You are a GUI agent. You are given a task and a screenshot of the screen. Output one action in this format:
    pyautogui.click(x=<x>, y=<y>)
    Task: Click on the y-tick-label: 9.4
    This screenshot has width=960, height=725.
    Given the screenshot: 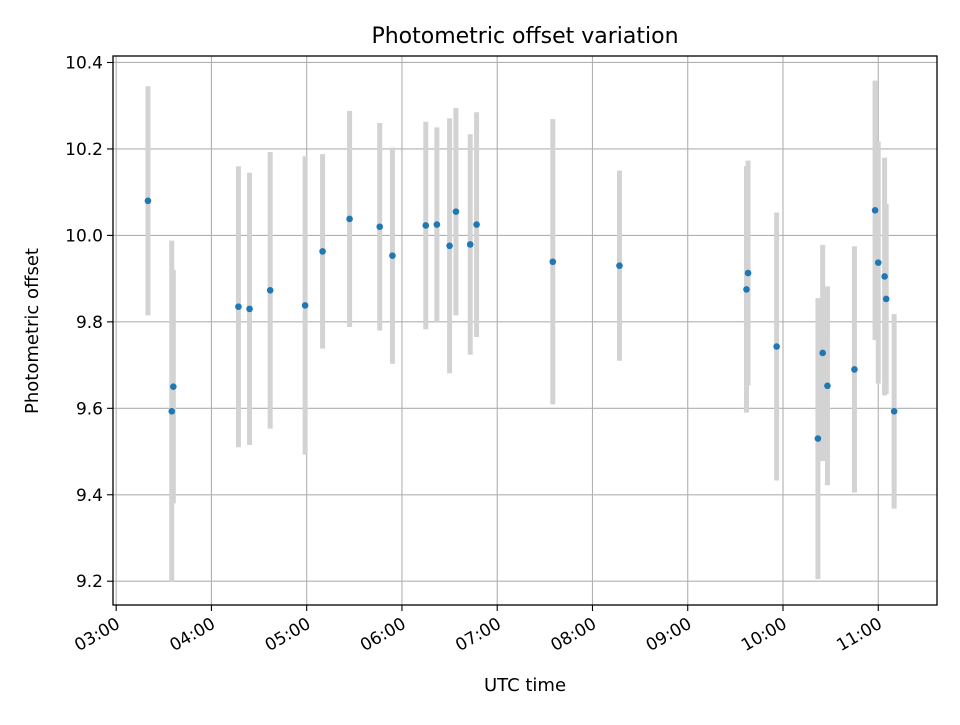 What is the action you would take?
    pyautogui.click(x=89, y=496)
    